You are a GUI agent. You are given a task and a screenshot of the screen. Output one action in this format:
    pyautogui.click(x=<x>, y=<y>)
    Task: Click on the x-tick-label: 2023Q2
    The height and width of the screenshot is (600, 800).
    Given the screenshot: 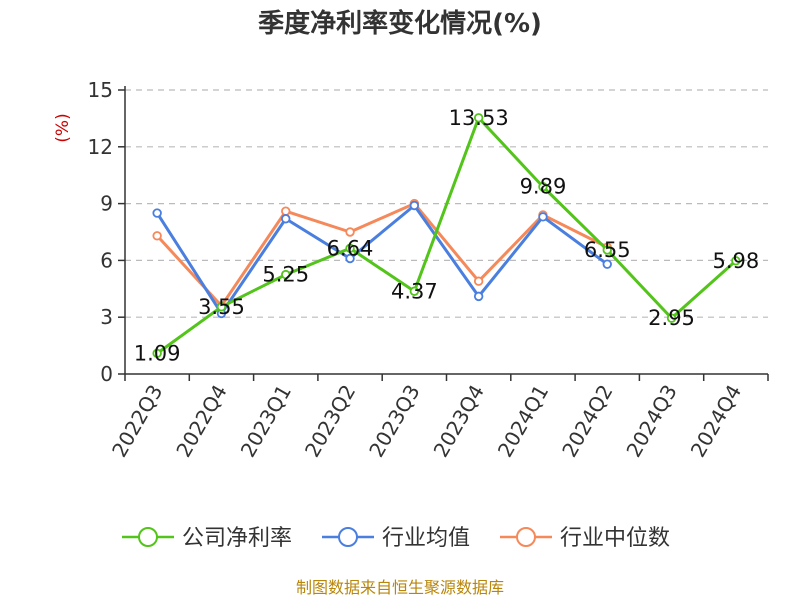 What is the action you would take?
    pyautogui.click(x=330, y=421)
    